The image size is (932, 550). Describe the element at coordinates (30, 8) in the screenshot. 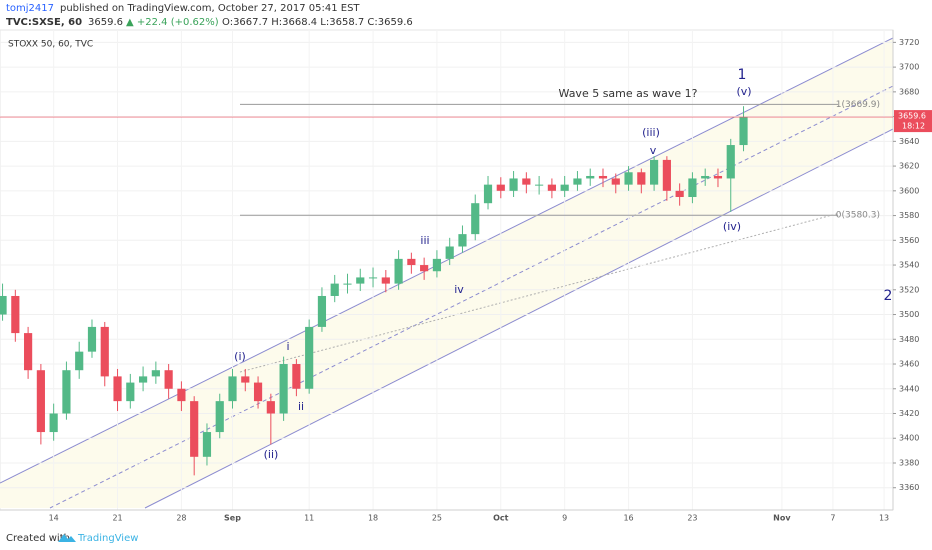

I see `author: tomj2417` at that location.